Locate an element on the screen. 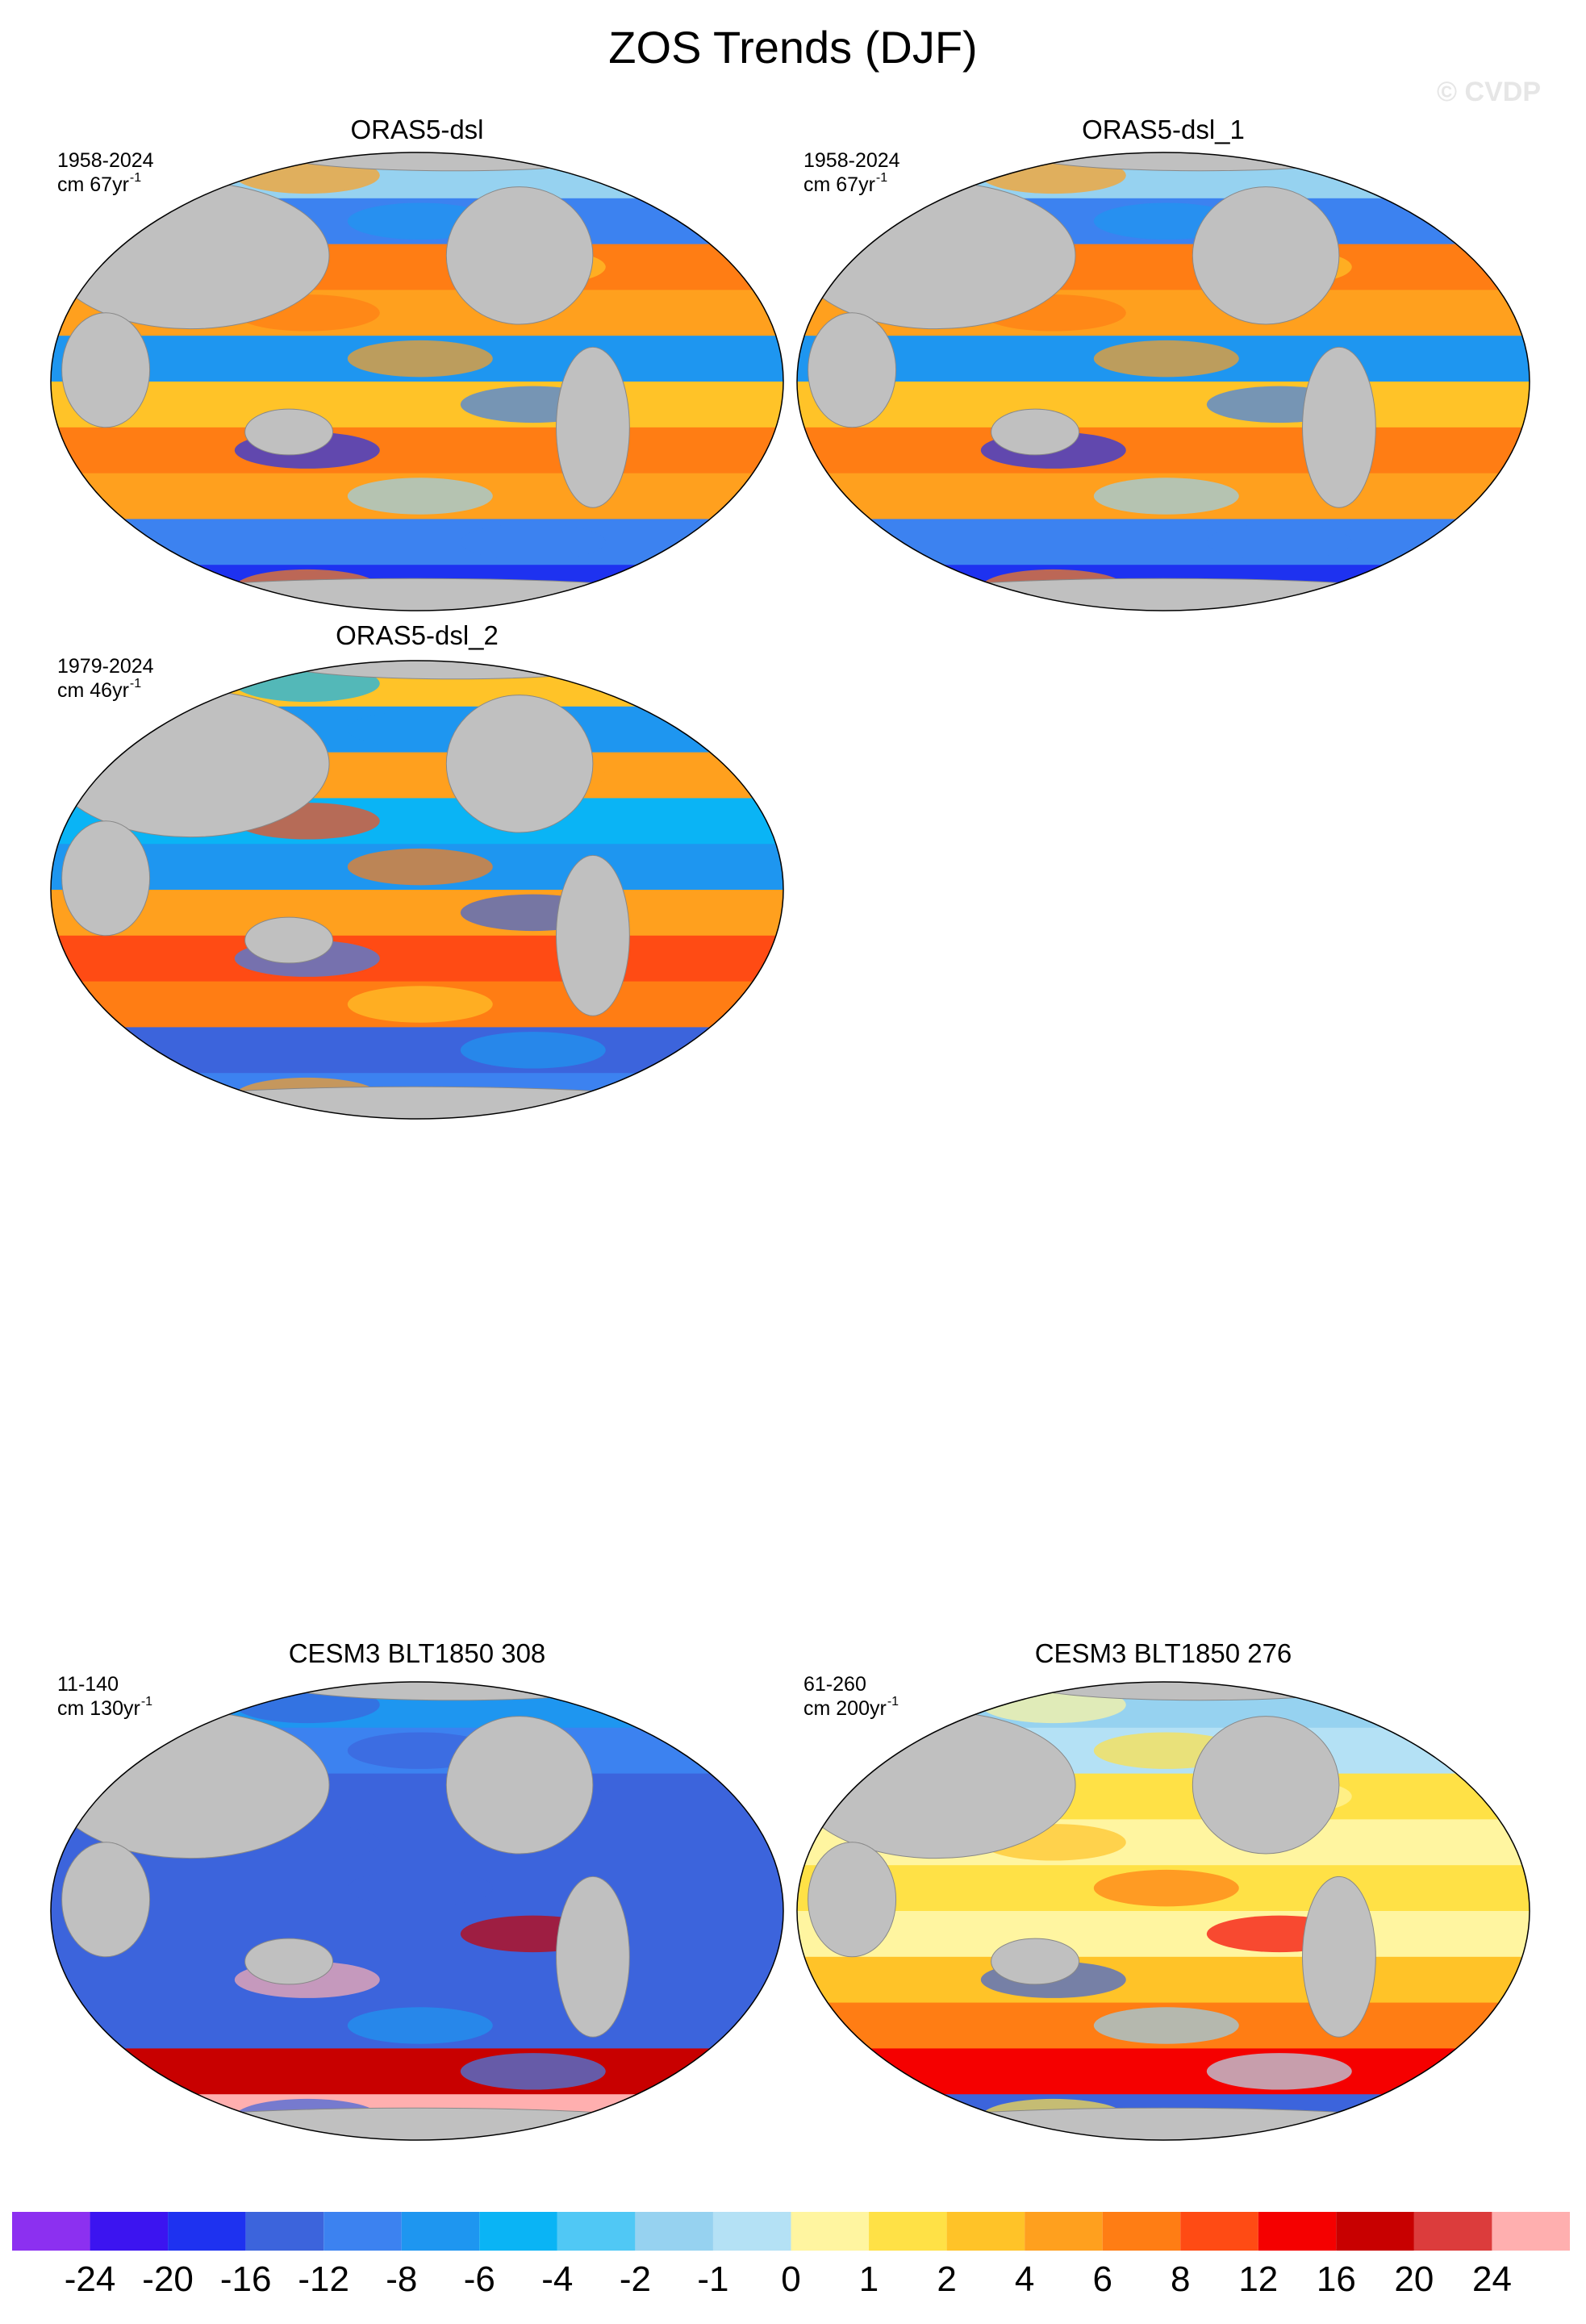 The image size is (1586, 2324). panel-title: ORAS5-dsl_1 is located at coordinates (1164, 129).